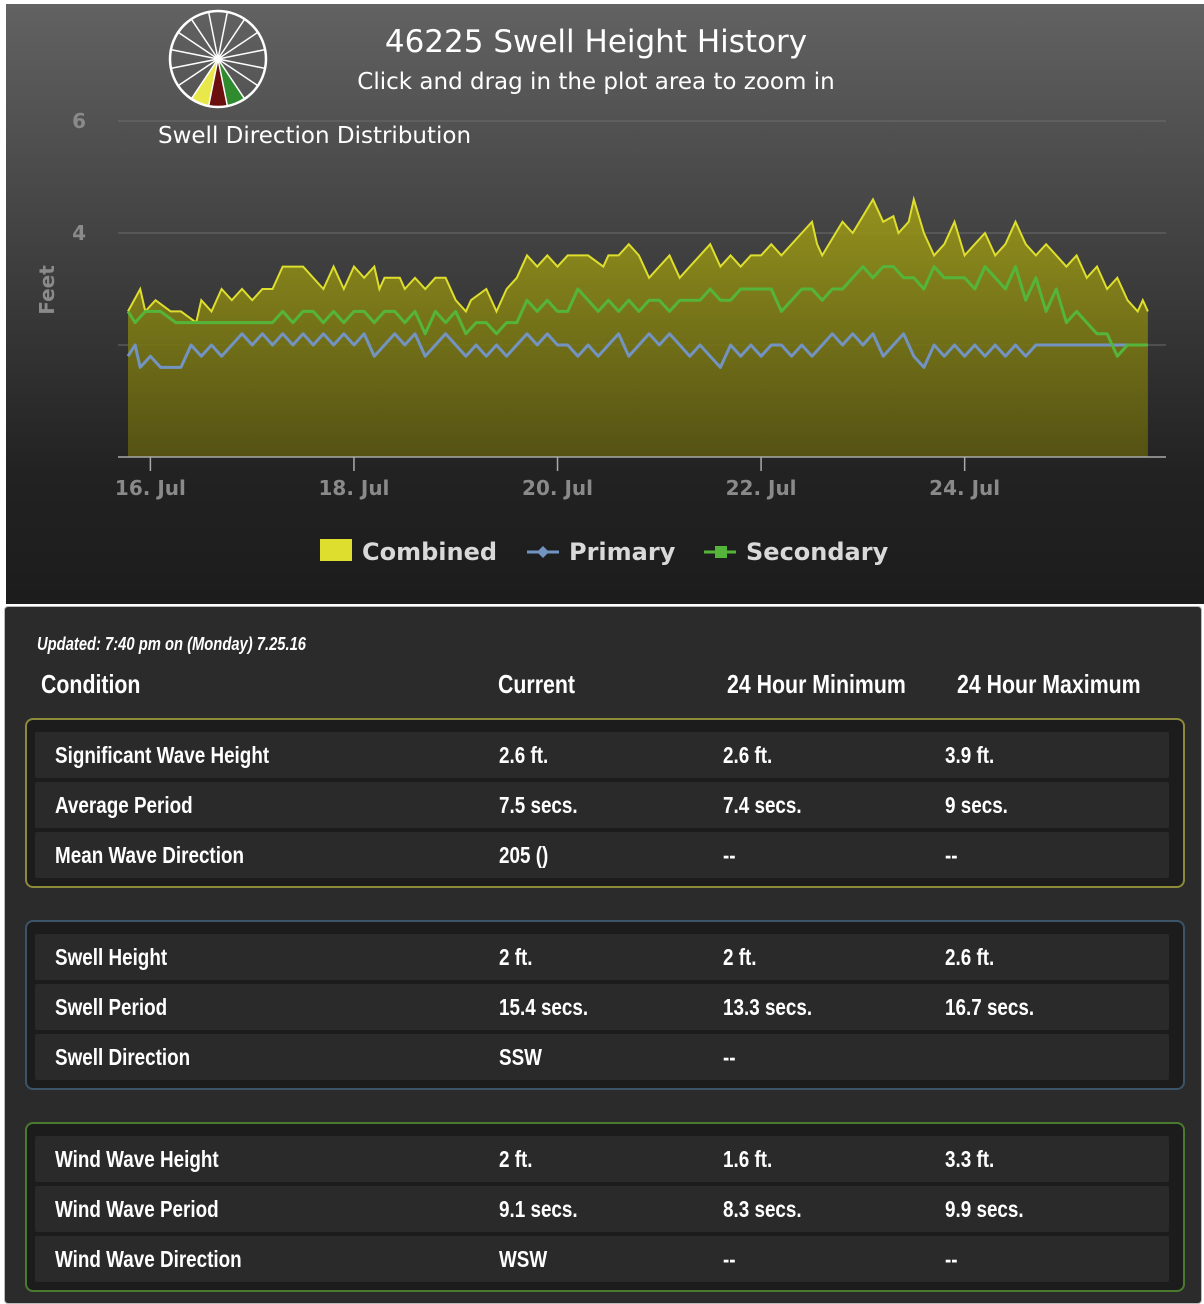 This screenshot has height=1304, width=1204. Describe the element at coordinates (816, 684) in the screenshot. I see `header-24h-minimum: 24 Hour Minimum` at that location.